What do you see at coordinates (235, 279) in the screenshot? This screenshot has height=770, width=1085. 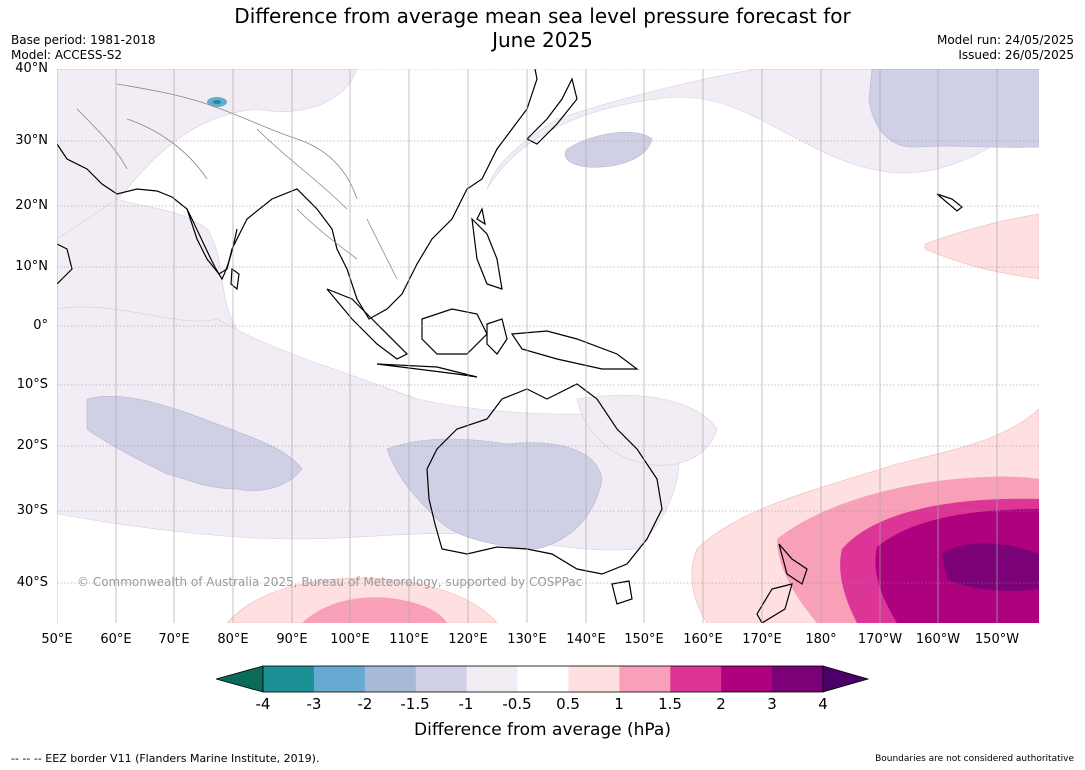 I see `coast-sri-lanka` at bounding box center [235, 279].